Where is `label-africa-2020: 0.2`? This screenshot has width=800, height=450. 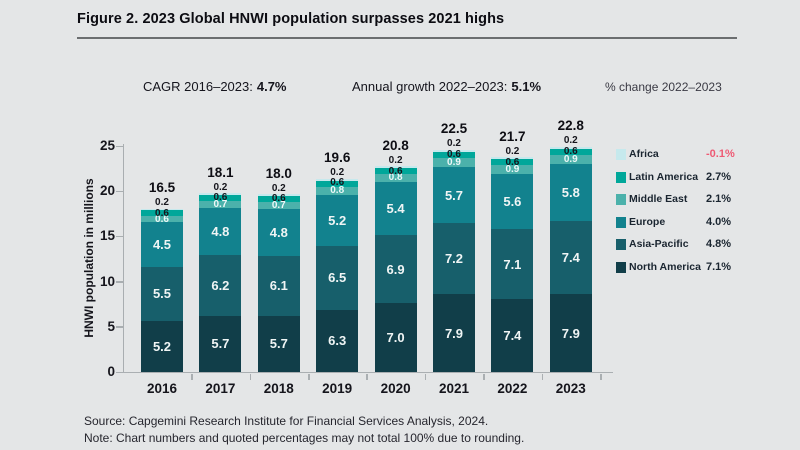
label-africa-2020: 0.2 is located at coordinates (395, 161).